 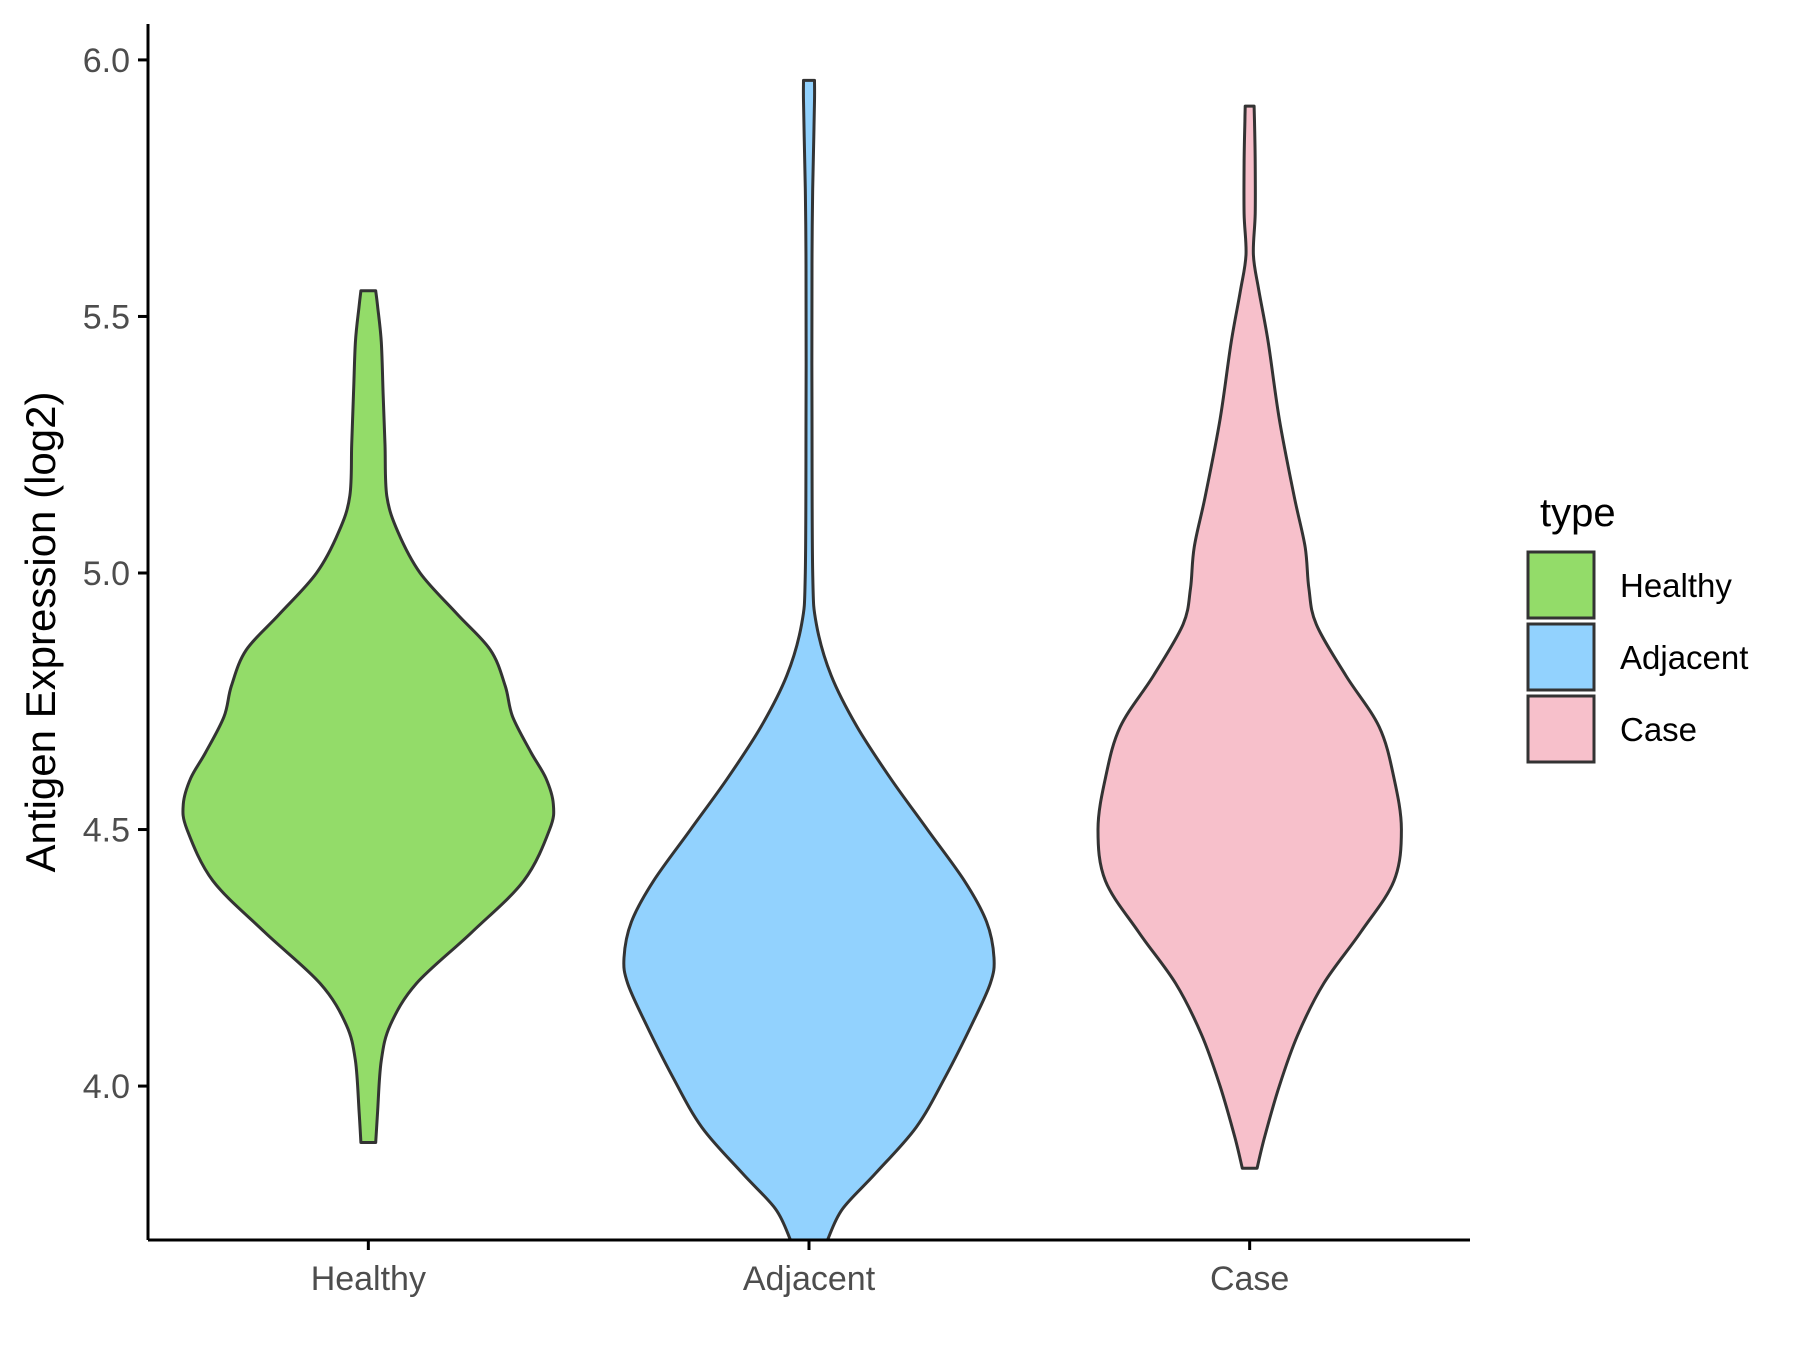 What do you see at coordinates (1561, 729) in the screenshot?
I see `legend-key-case` at bounding box center [1561, 729].